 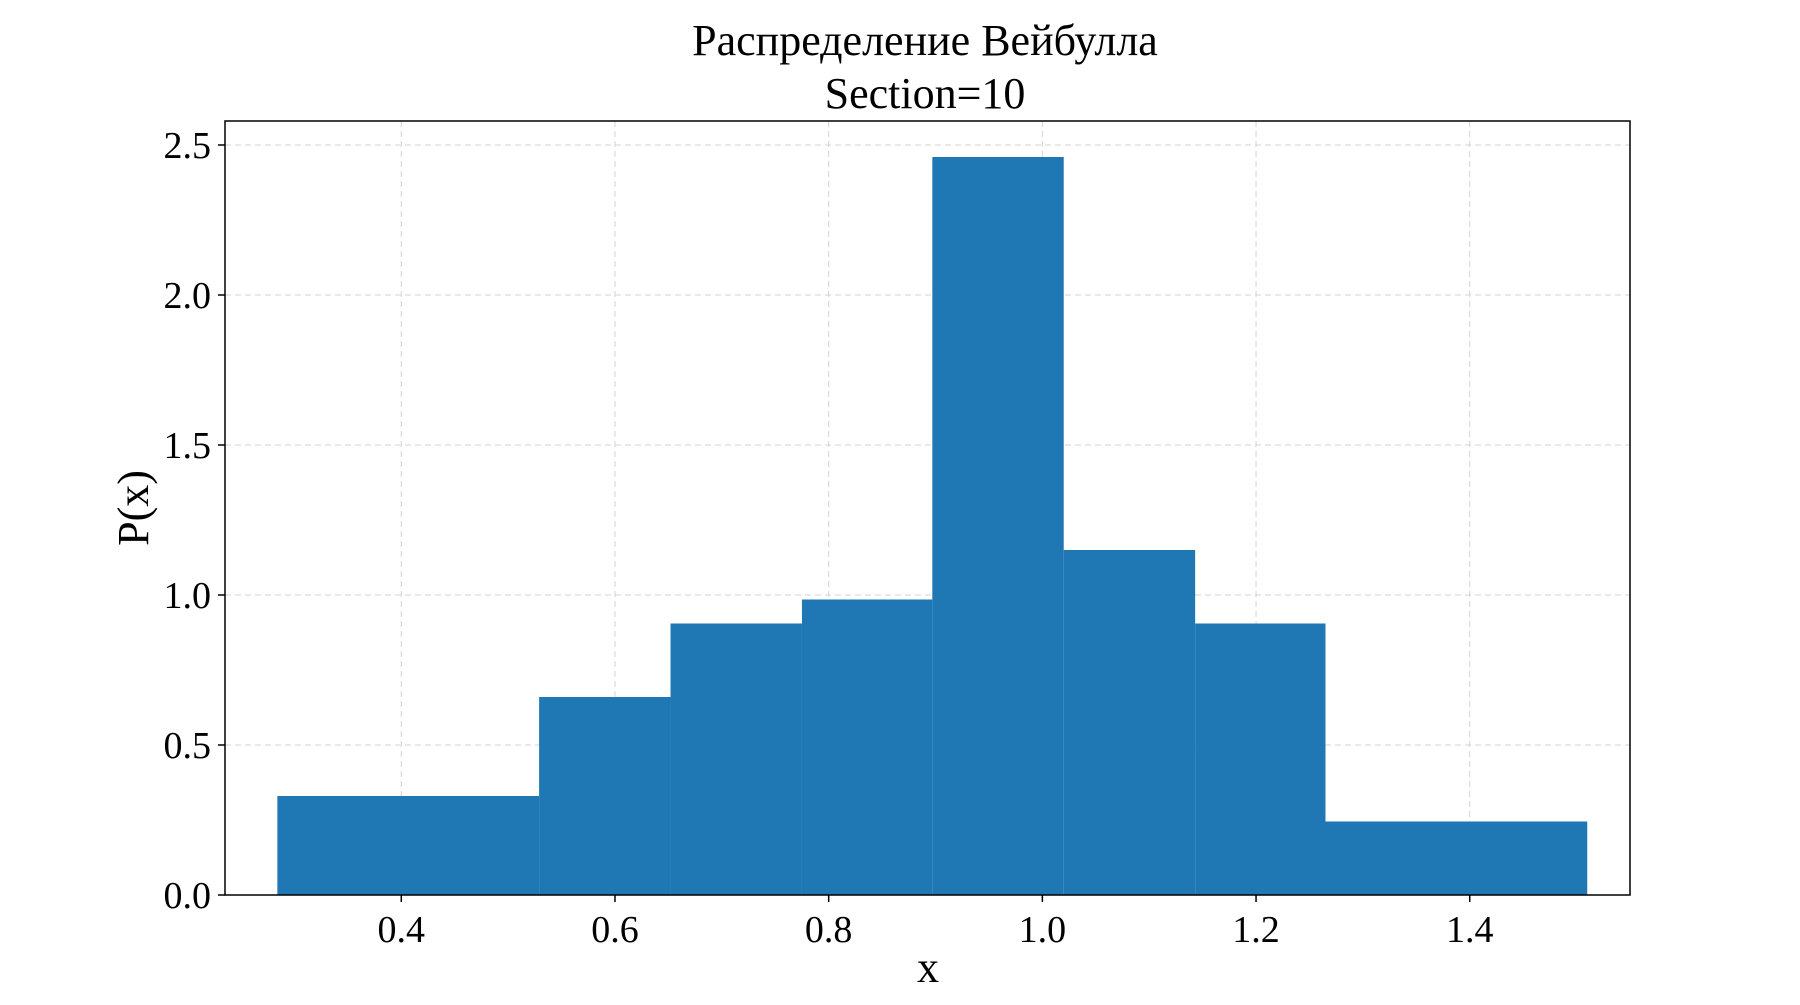 What do you see at coordinates (928, 967) in the screenshot?
I see `x-axis-label: x` at bounding box center [928, 967].